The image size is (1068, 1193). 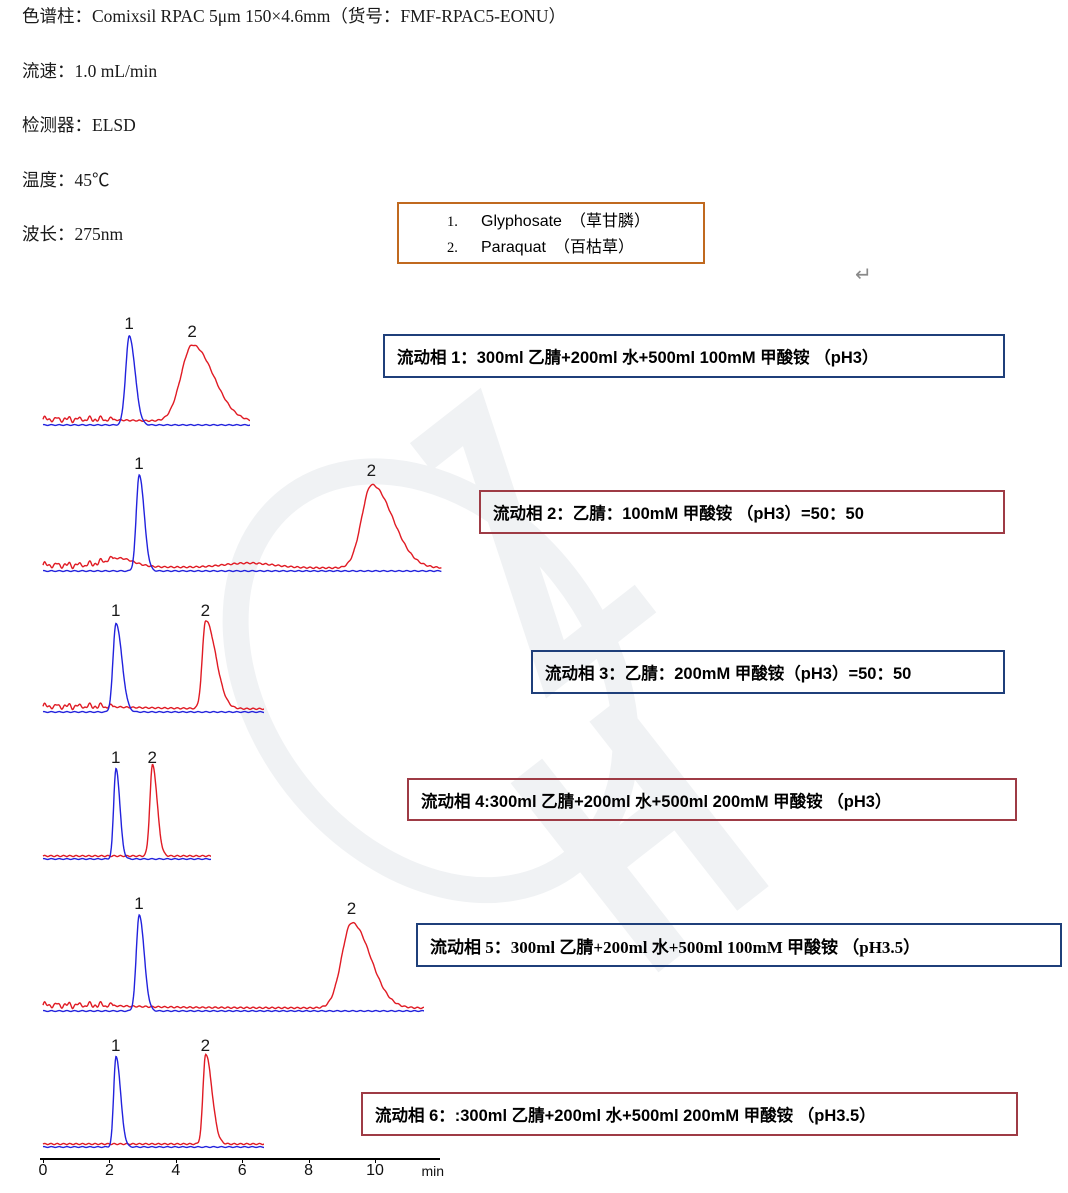 What do you see at coordinates (73, 234) in the screenshot?
I see `param-wavelength: 波长：275nm` at bounding box center [73, 234].